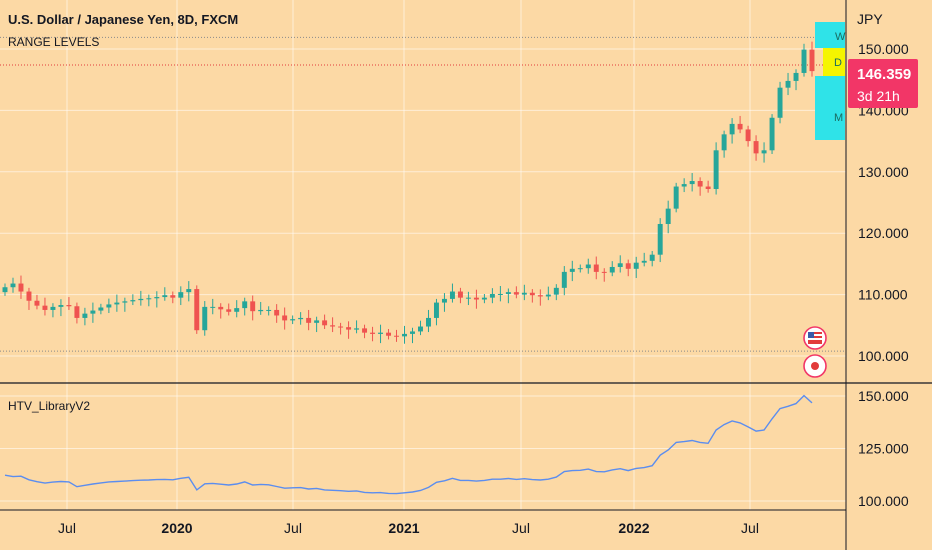 The height and width of the screenshot is (550, 932). Describe the element at coordinates (815, 366) in the screenshot. I see `japan-flag-icon` at that location.